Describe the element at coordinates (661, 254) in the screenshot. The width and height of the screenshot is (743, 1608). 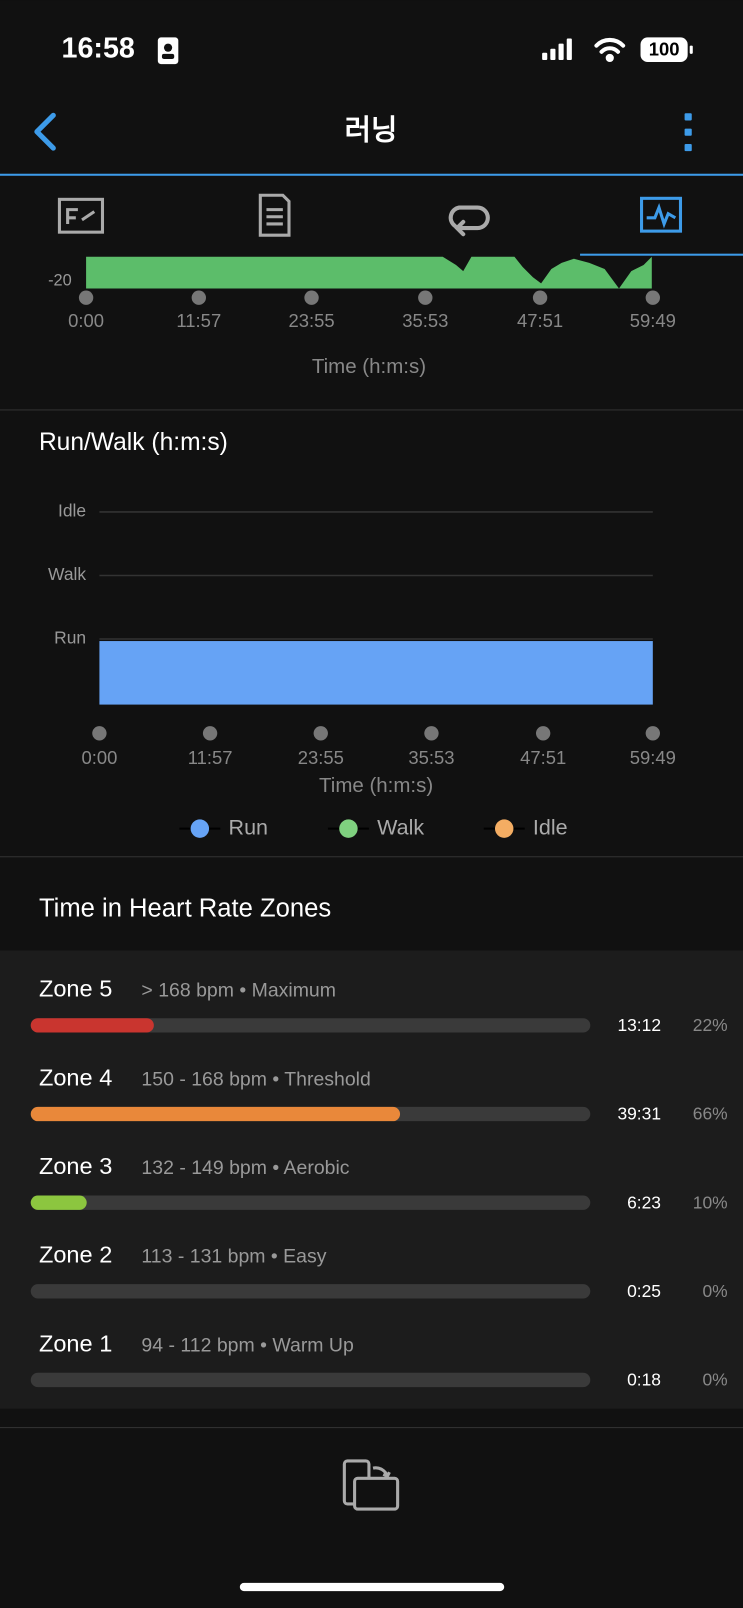
I see `tab-indicator` at that location.